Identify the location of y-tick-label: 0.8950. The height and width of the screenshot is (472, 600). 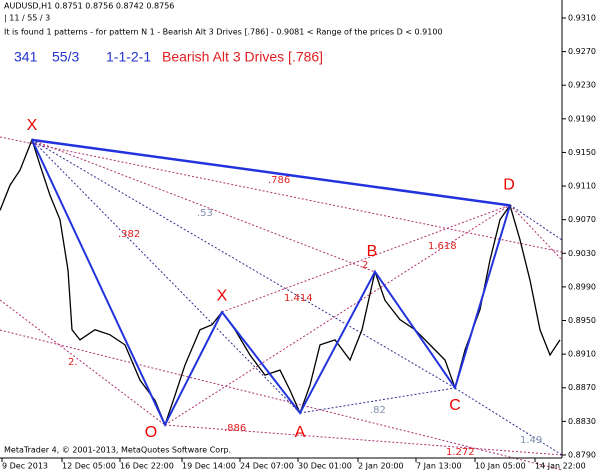
(582, 320).